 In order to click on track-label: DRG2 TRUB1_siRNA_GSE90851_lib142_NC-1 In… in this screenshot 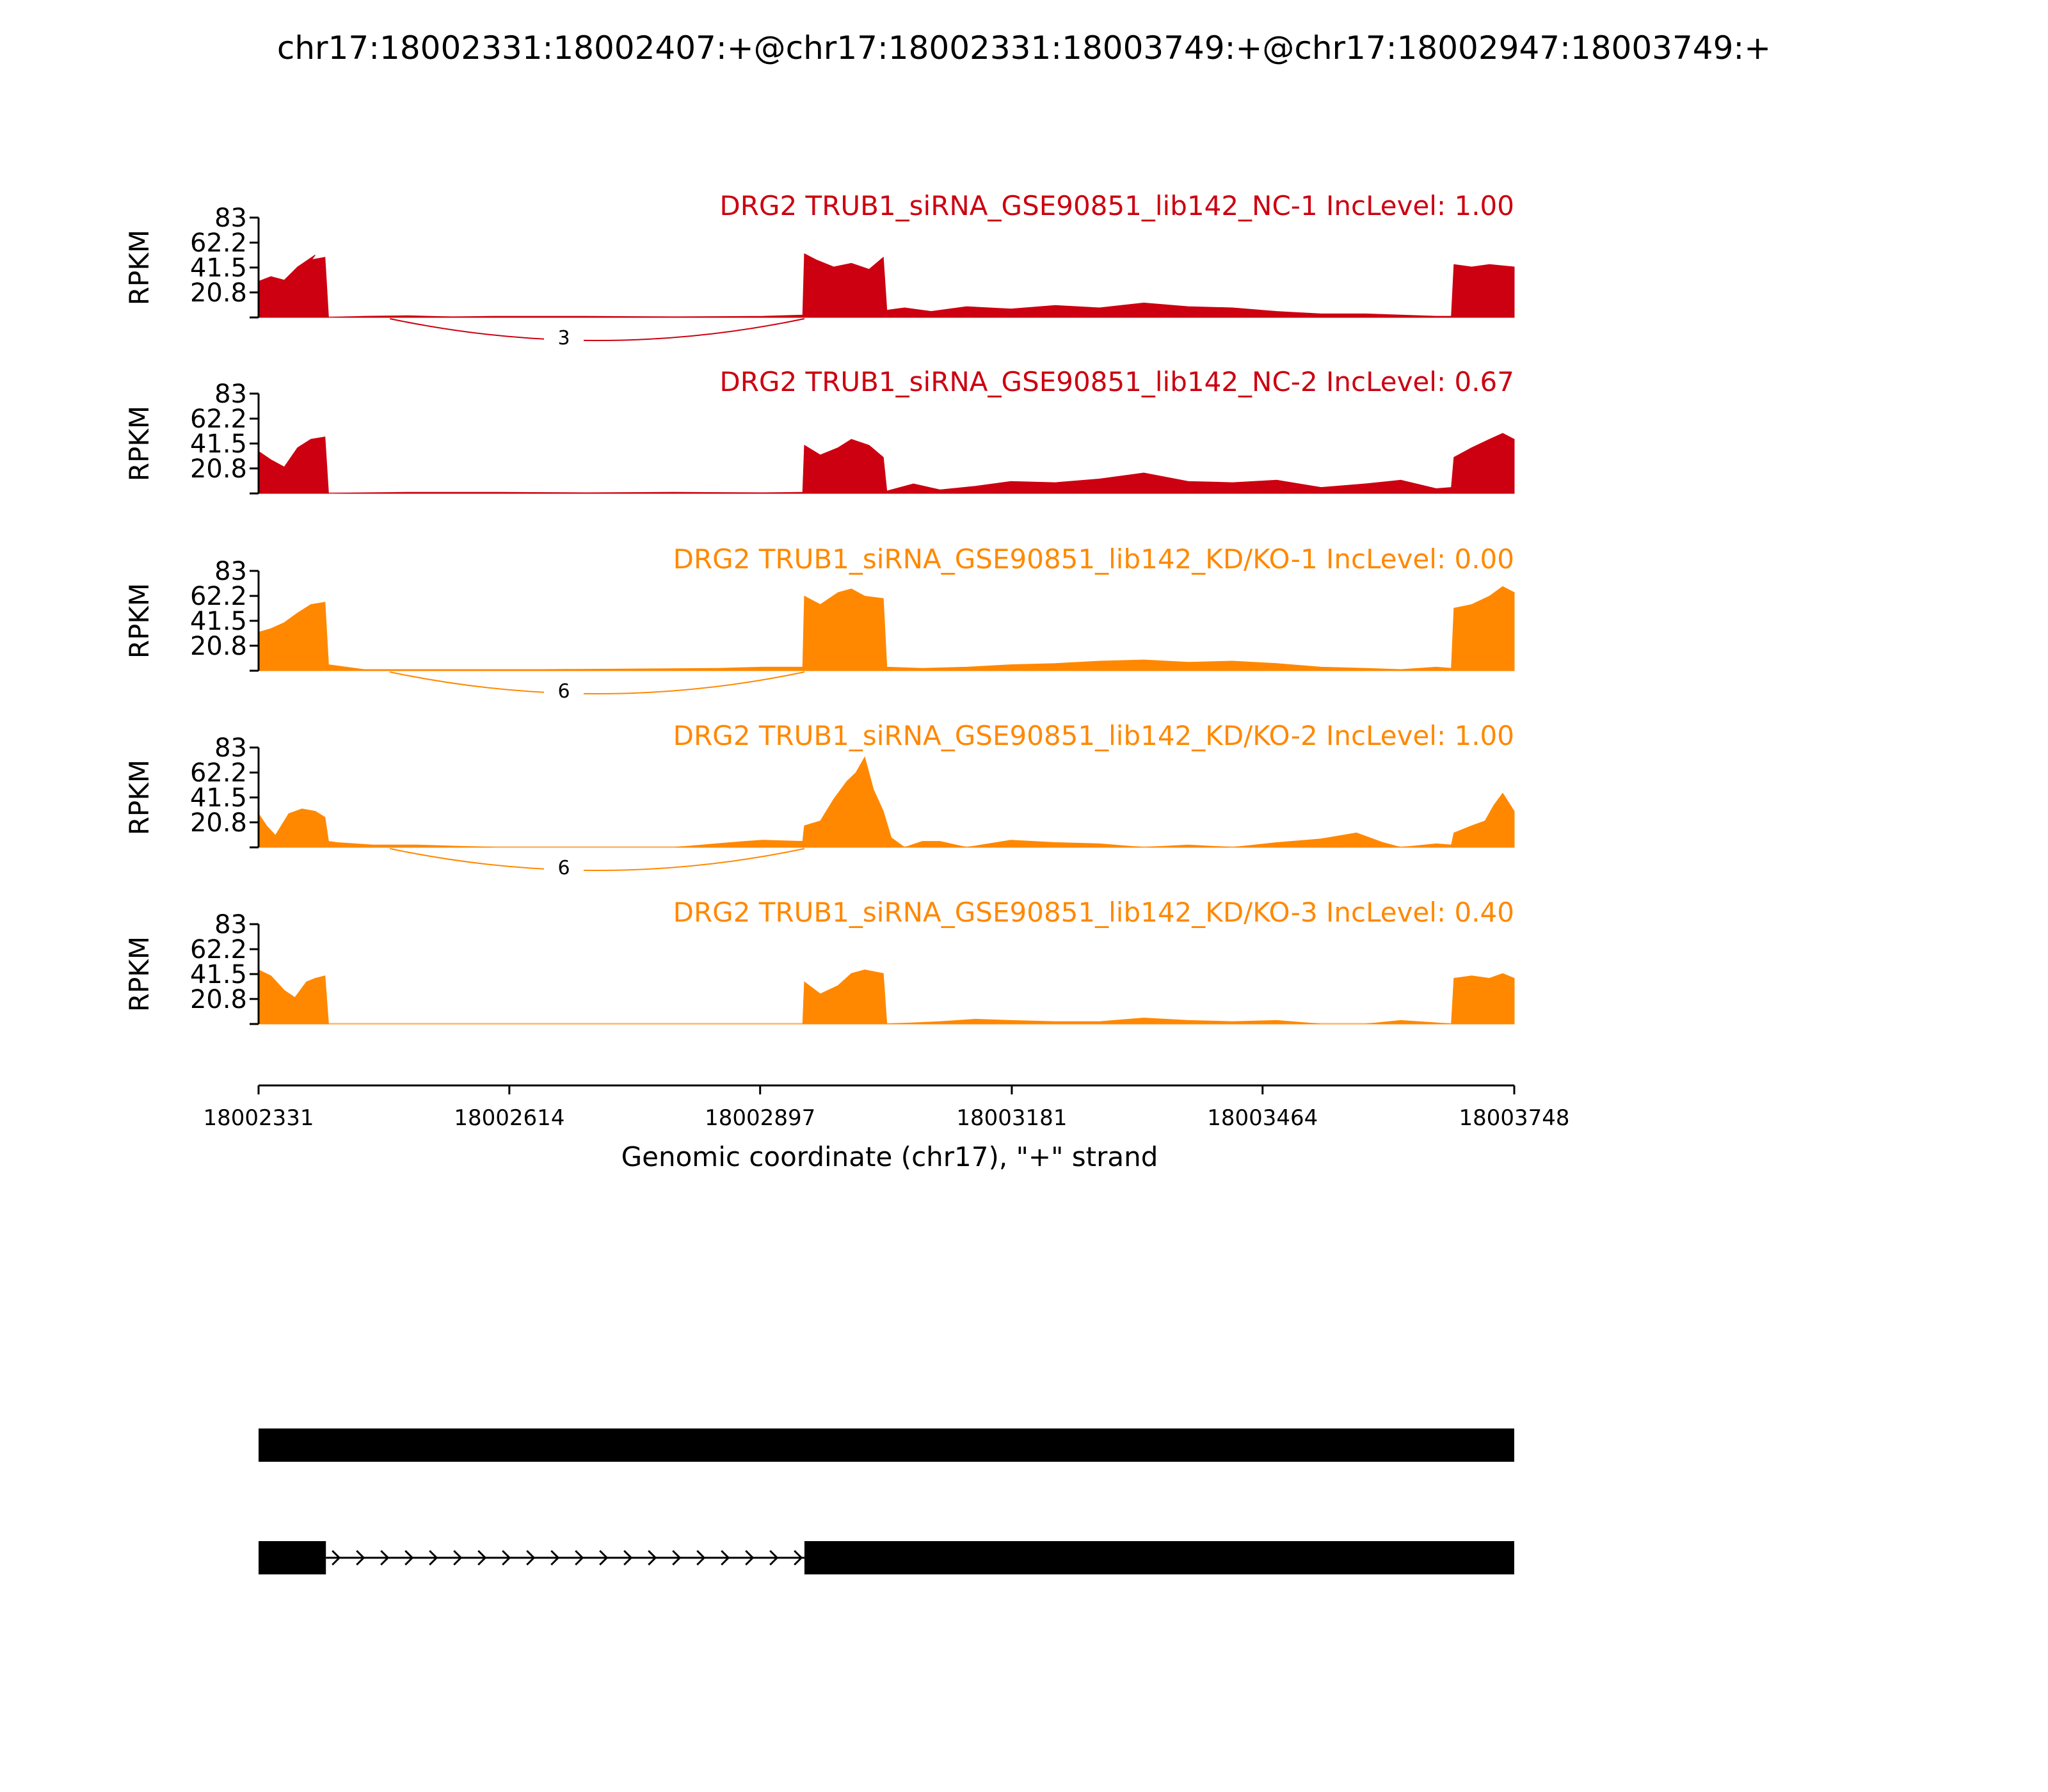, I will do `click(1116, 205)`.